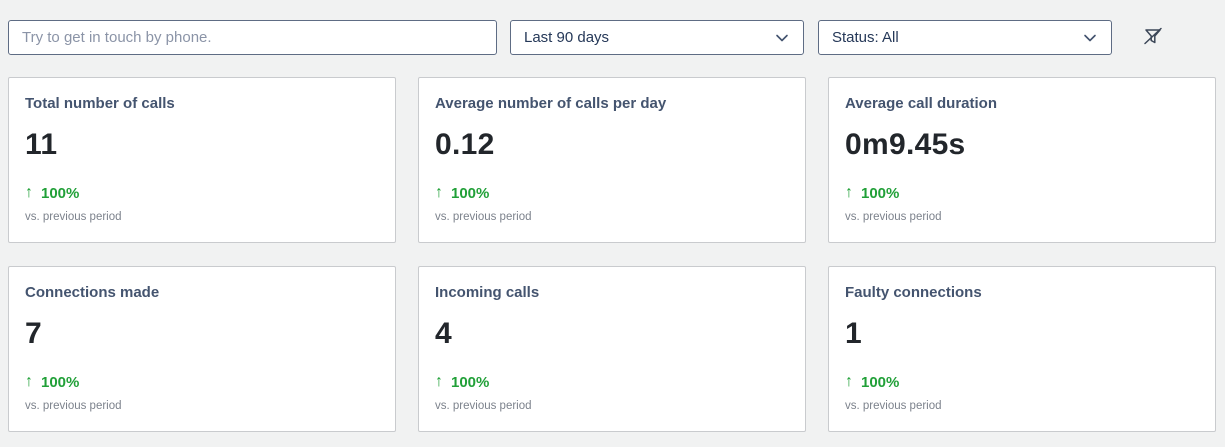 Image resolution: width=1225 pixels, height=447 pixels. I want to click on filter-off-icon, so click(1153, 37).